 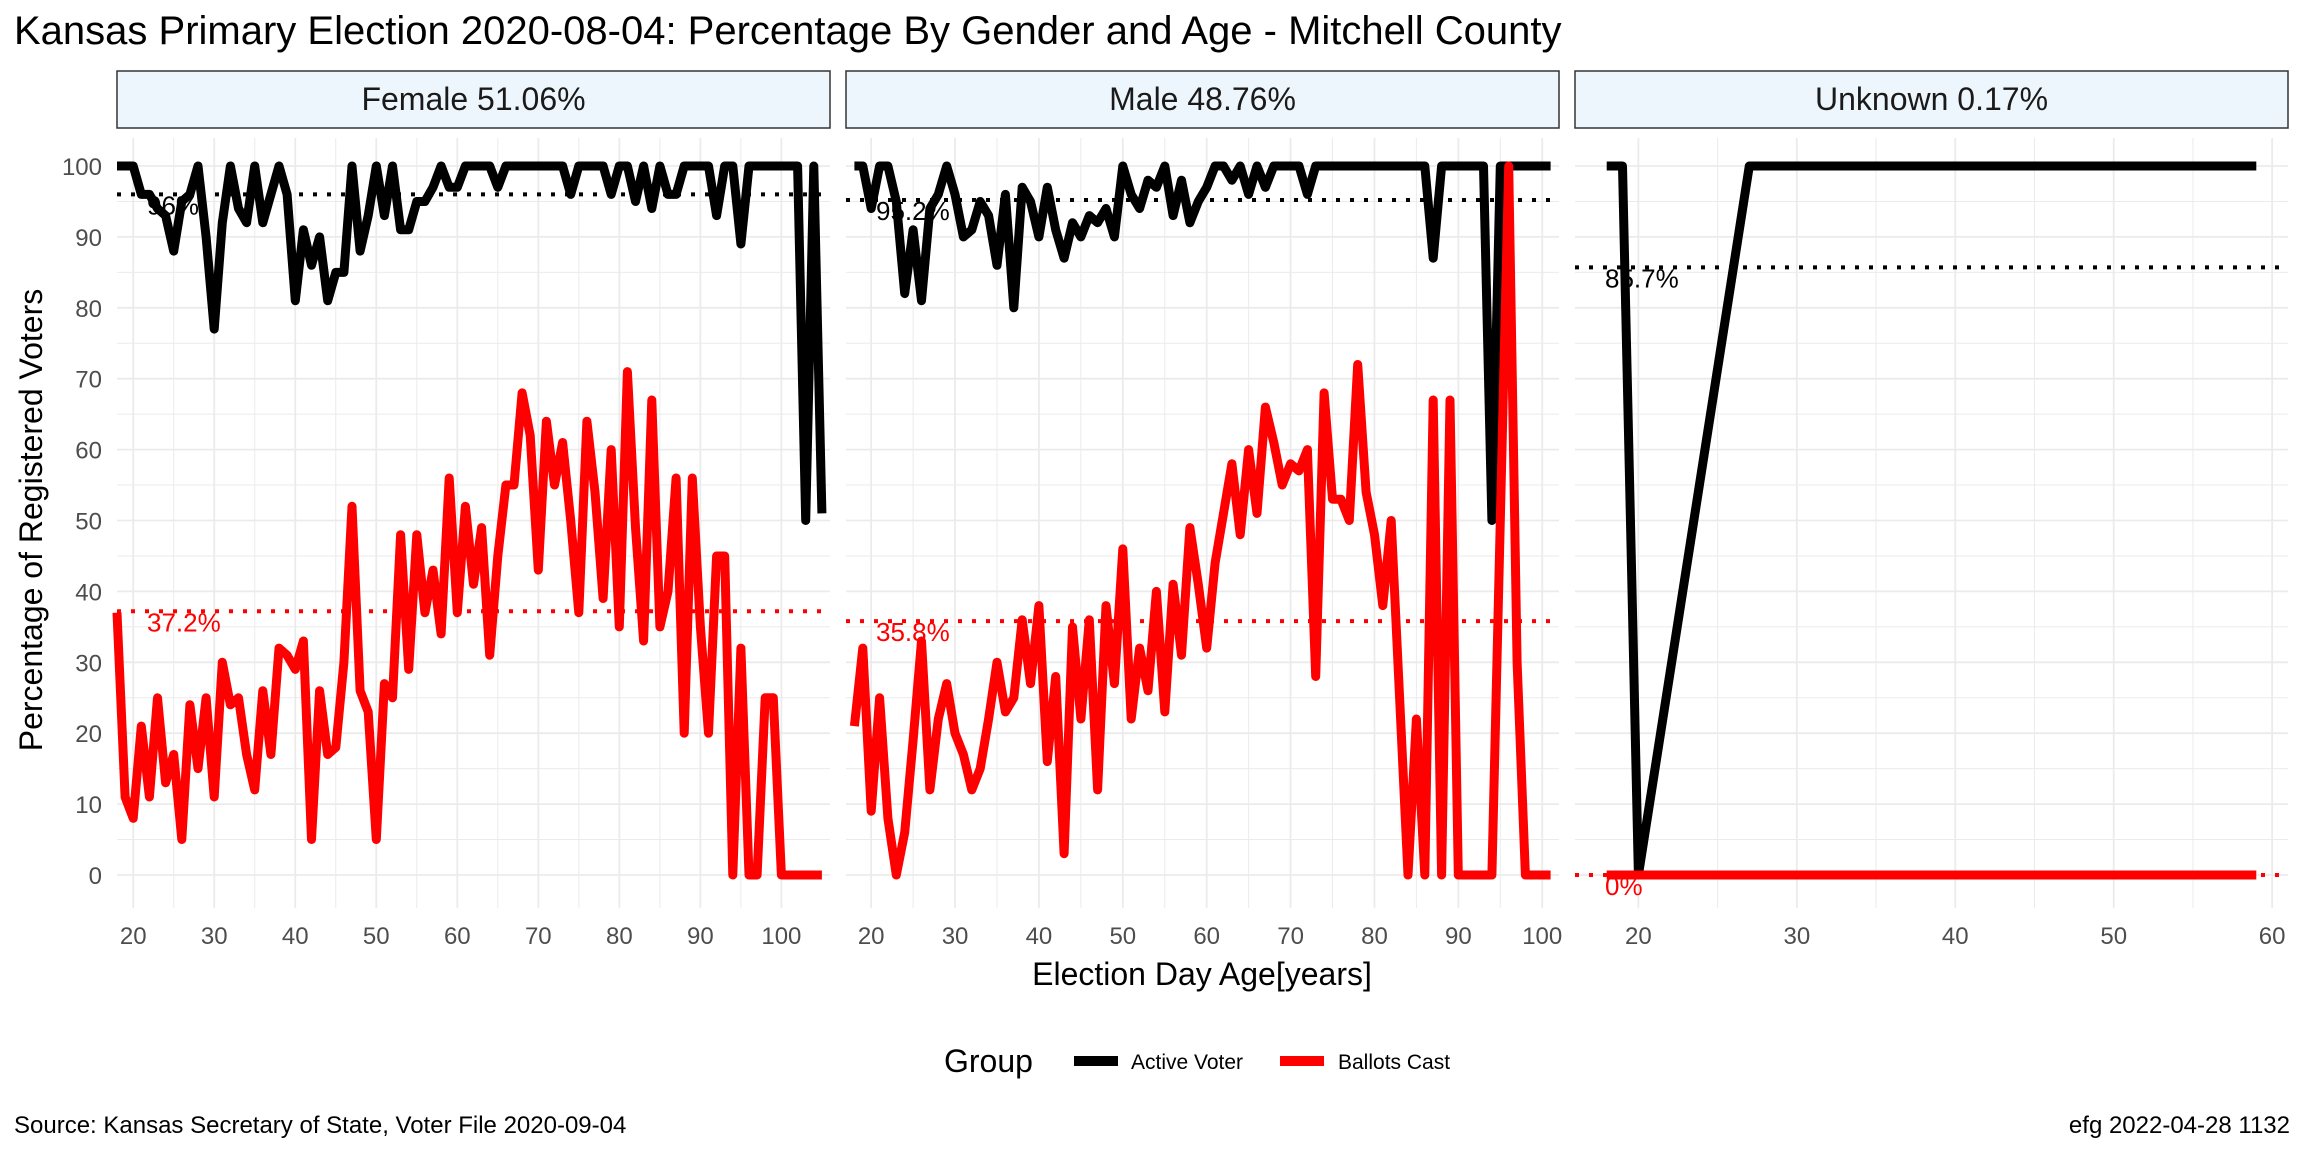 What do you see at coordinates (88, 238) in the screenshot?
I see `y-tick-label: 90` at bounding box center [88, 238].